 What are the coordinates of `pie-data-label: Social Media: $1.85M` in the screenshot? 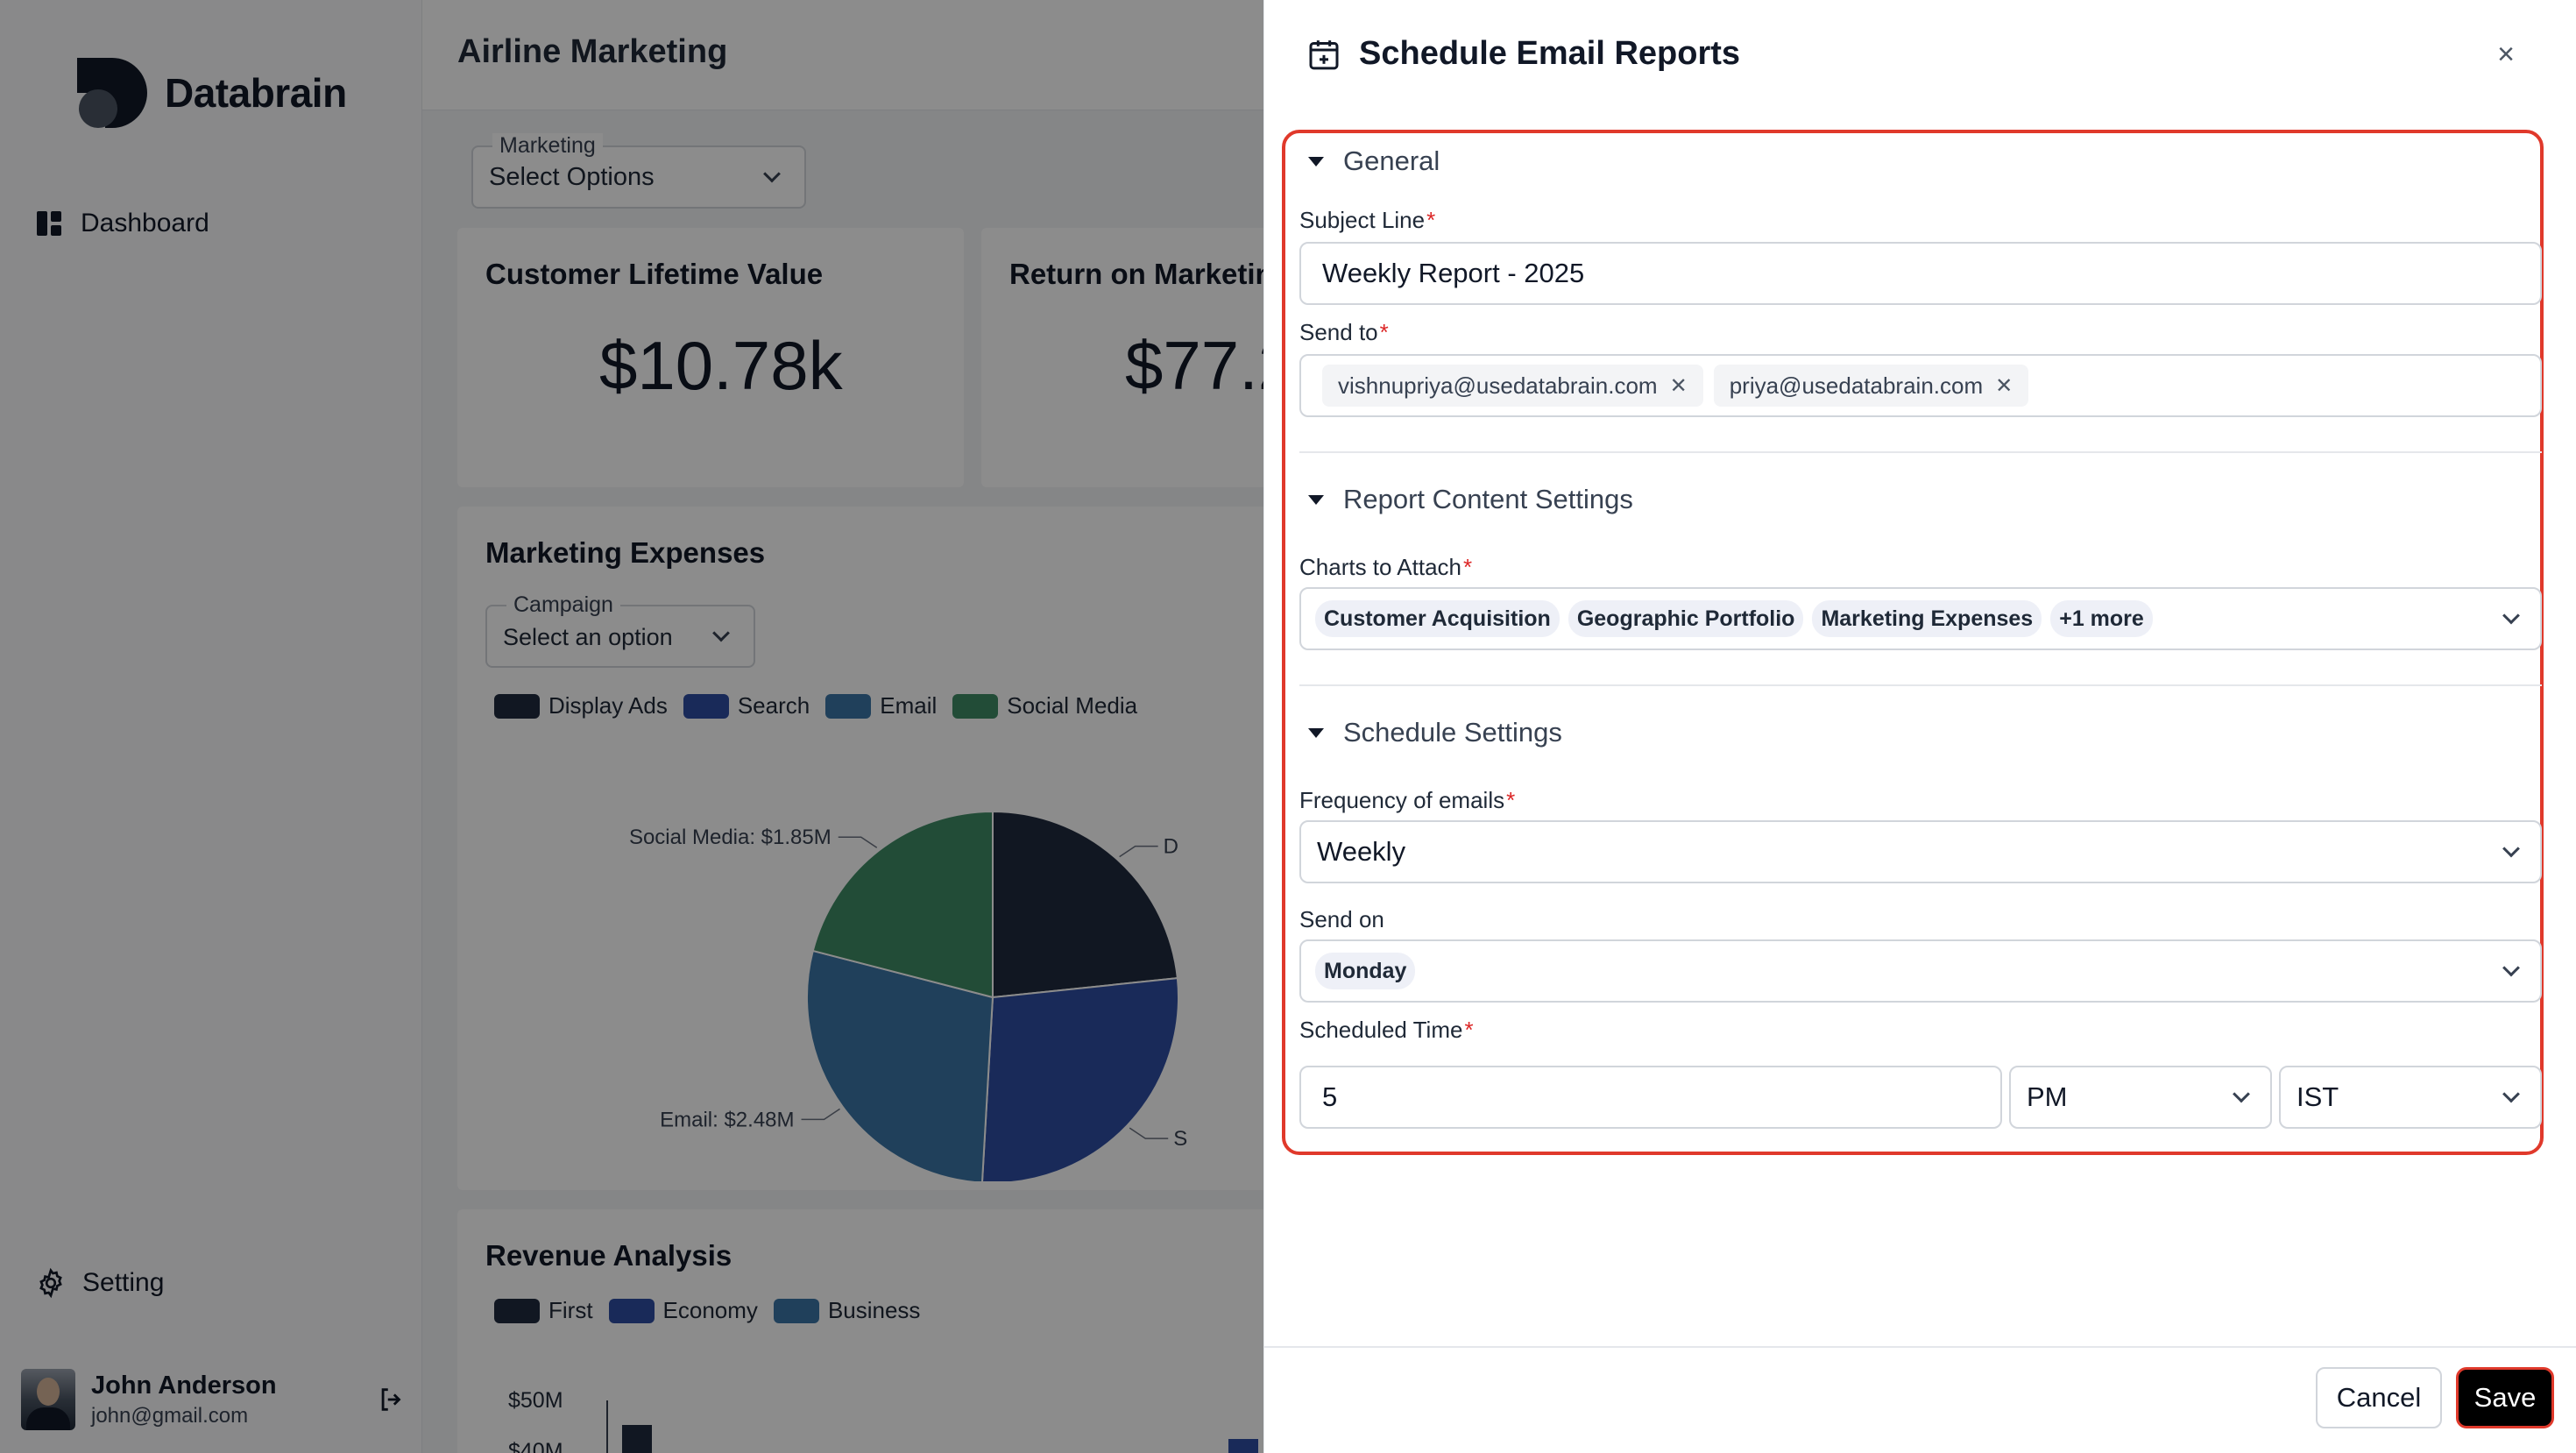 It's located at (730, 837).